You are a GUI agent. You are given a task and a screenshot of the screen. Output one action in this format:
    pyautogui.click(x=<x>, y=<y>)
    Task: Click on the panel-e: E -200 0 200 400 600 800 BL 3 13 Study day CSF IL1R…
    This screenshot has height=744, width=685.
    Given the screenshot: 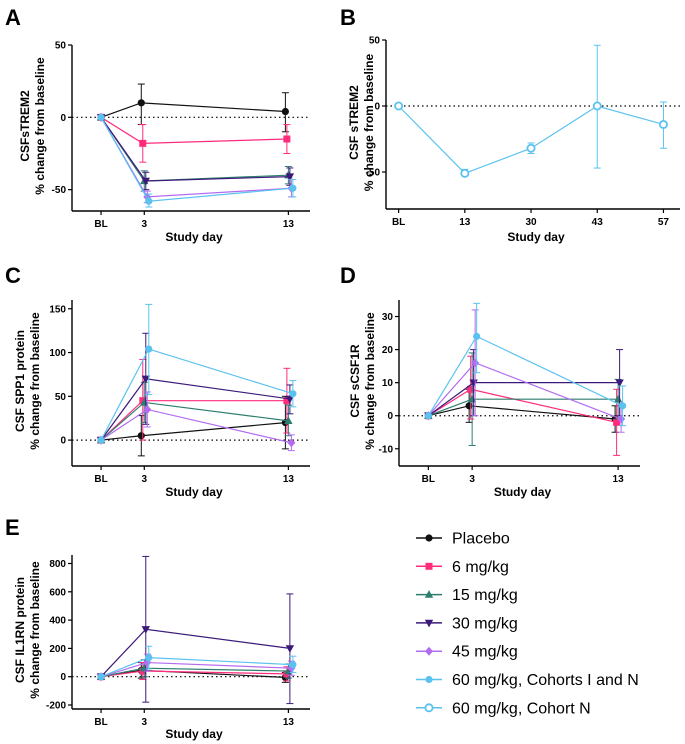 What is the action you would take?
    pyautogui.click(x=157, y=628)
    